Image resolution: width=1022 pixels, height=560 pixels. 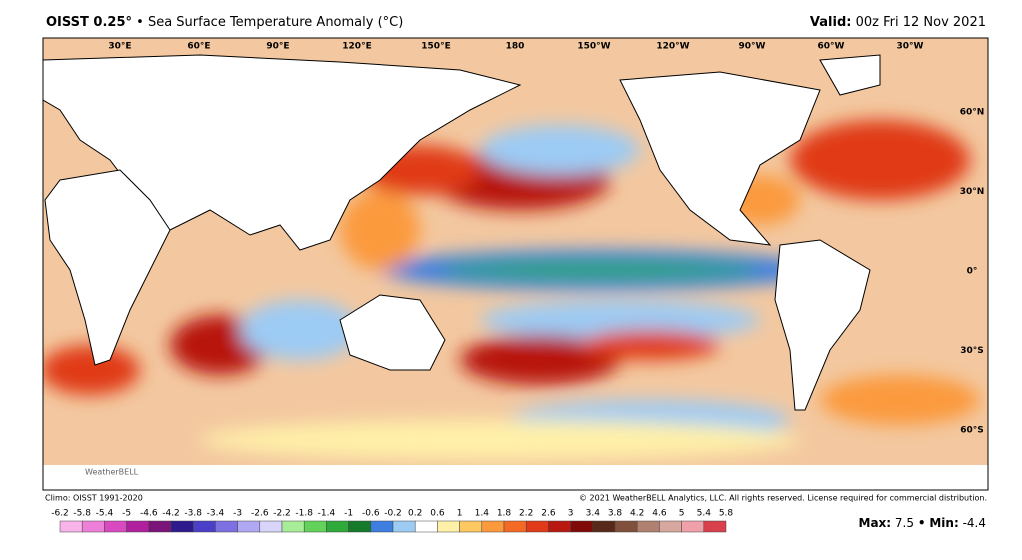 What do you see at coordinates (921, 22) in the screenshot?
I see `valid-time: 00z Fri 12 Nov 2021` at bounding box center [921, 22].